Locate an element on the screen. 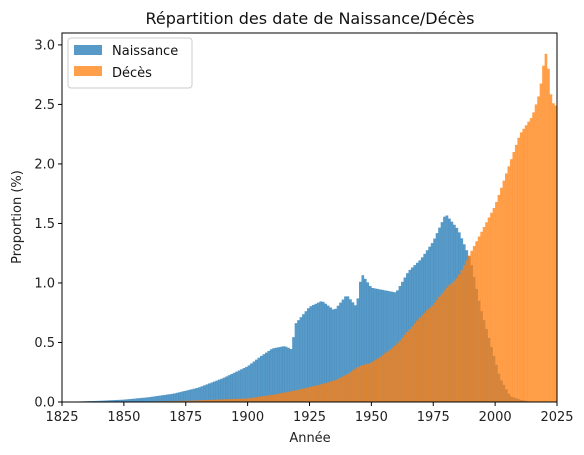 The height and width of the screenshot is (455, 584). x-tick-label: 2025 is located at coordinates (556, 417).